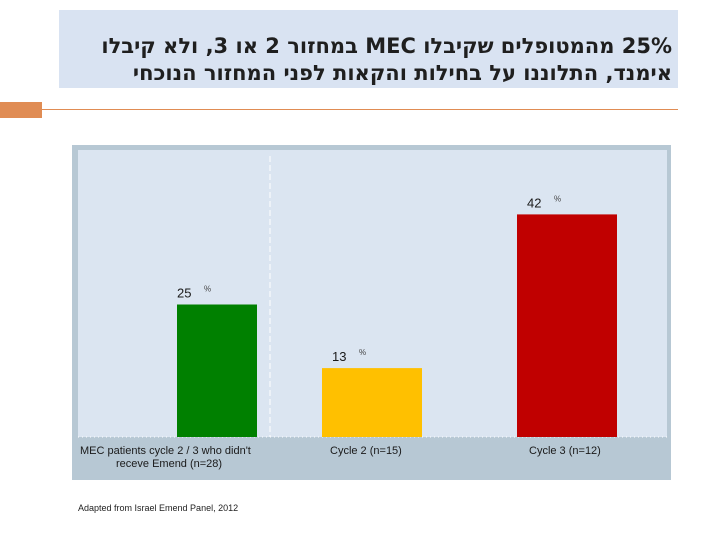  Describe the element at coordinates (565, 451) in the screenshot. I see `category-label-3: Cycle 3 (n=12)` at that location.